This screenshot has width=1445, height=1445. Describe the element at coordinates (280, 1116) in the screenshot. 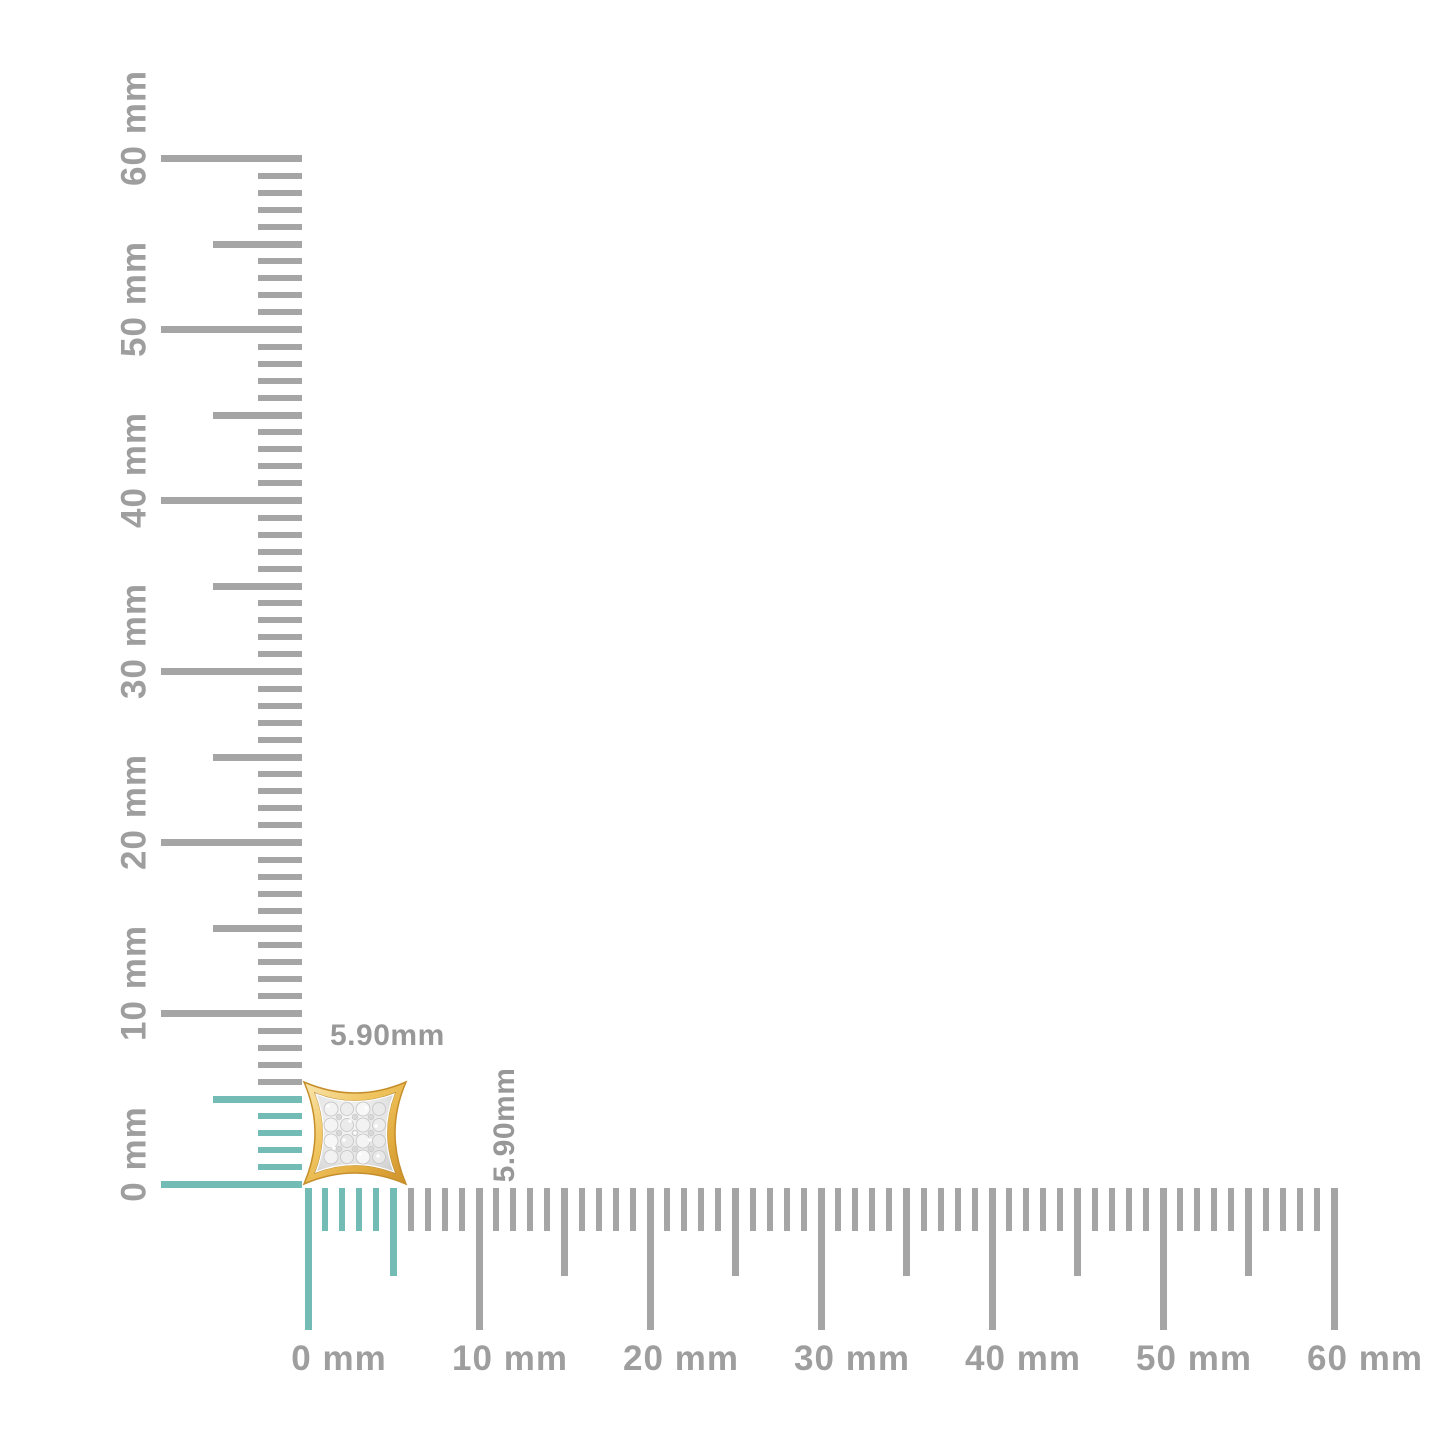

I see `vertical-ruler-tick-4mm` at that location.